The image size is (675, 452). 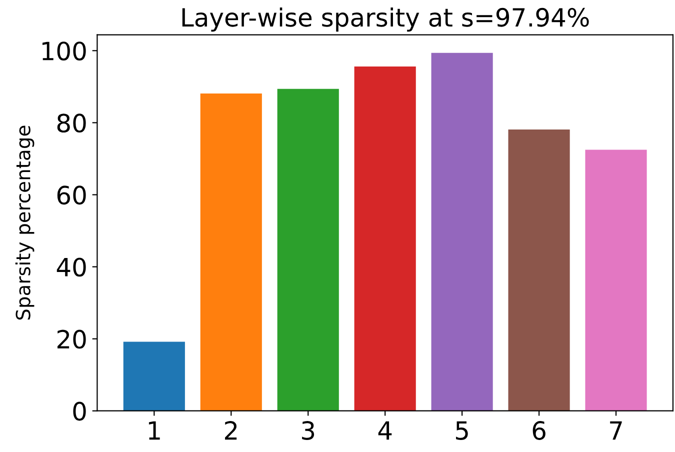 What do you see at coordinates (308, 430) in the screenshot?
I see `x-tick-label: 3` at bounding box center [308, 430].